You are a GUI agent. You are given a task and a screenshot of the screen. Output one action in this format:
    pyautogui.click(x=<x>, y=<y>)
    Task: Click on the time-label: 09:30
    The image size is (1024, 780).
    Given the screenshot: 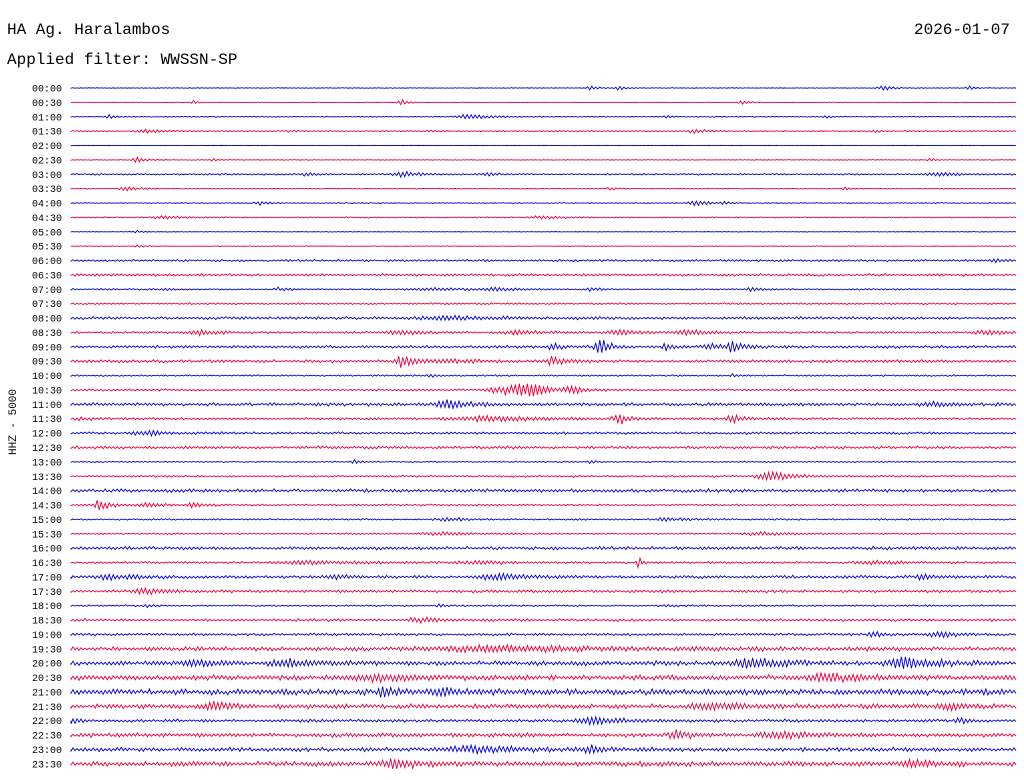 What is the action you would take?
    pyautogui.click(x=47, y=363)
    